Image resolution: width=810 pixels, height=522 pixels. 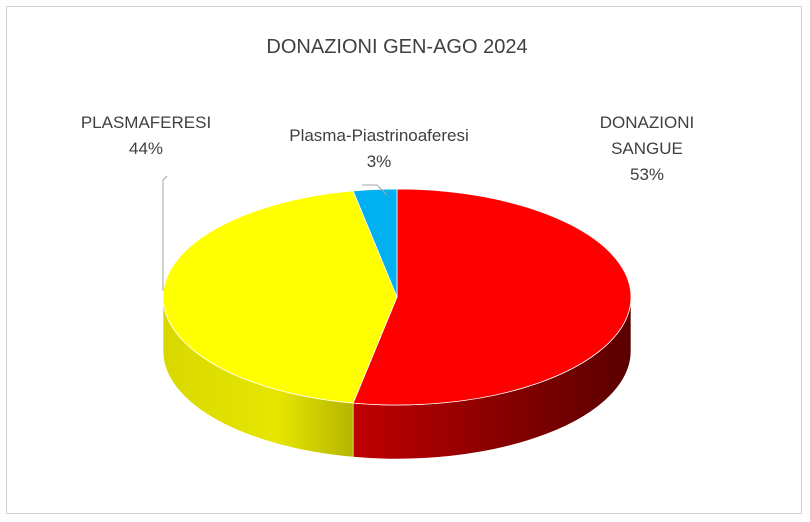 I want to click on data-label-category: PLASMAFERESI, so click(x=146, y=122).